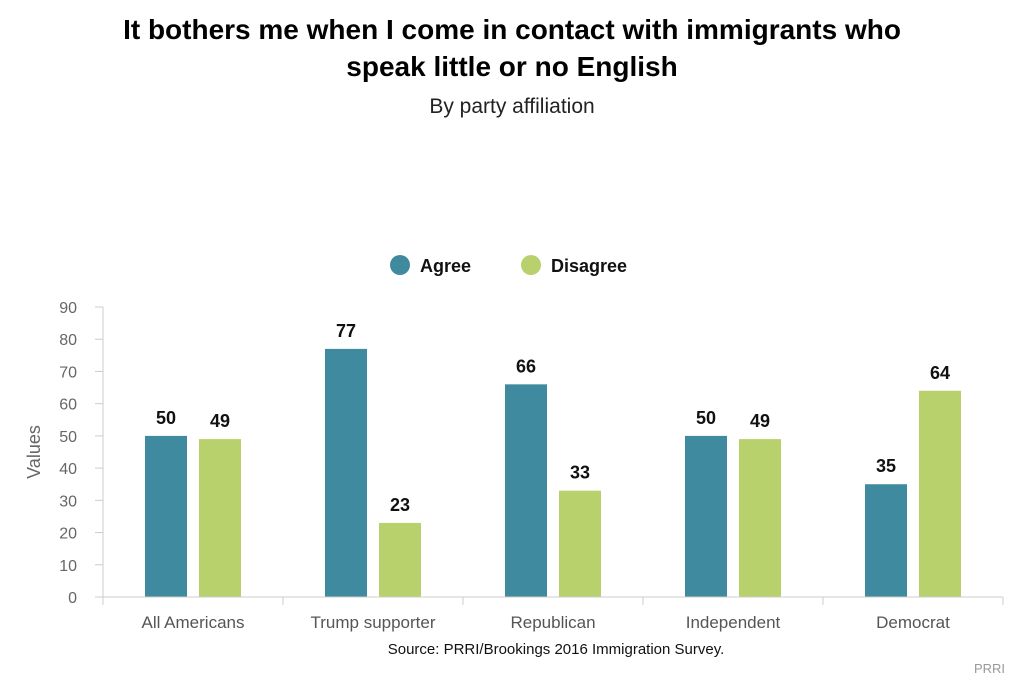 The width and height of the screenshot is (1024, 683). What do you see at coordinates (552, 622) in the screenshot?
I see `x-category-label: Republican` at bounding box center [552, 622].